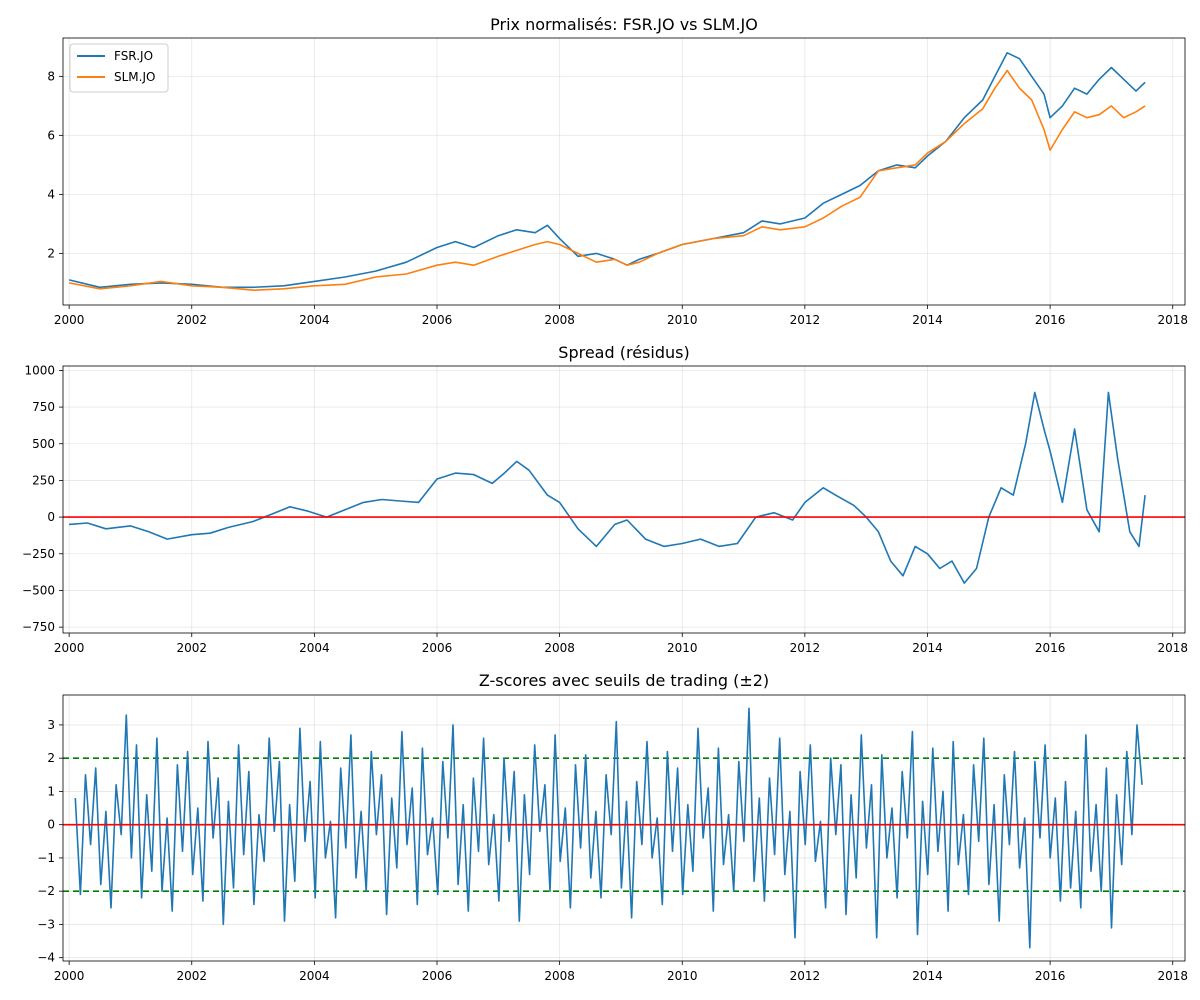  What do you see at coordinates (46, 958) in the screenshot?
I see `y-tick-label: −4` at bounding box center [46, 958].